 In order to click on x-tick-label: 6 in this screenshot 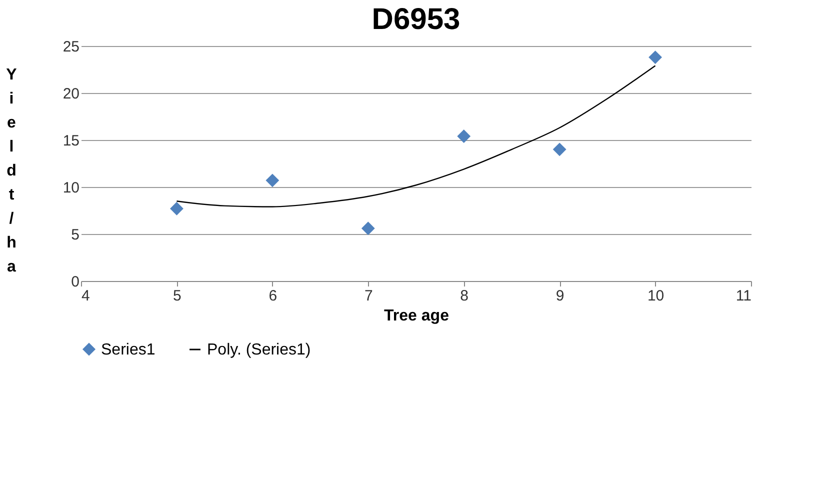, I will do `click(273, 296)`.